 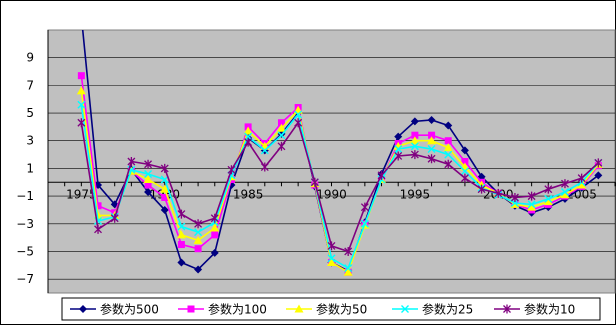 I want to click on legend: 参数为500 参数为100 参数为50 参数为25 参数为10, so click(x=331, y=309).